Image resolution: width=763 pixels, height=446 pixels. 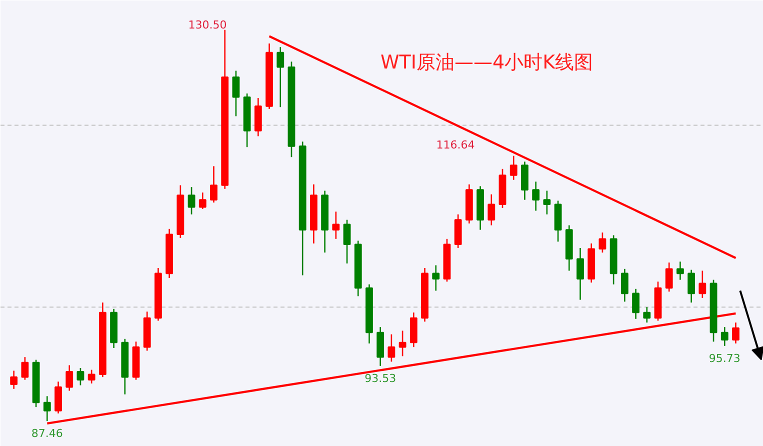 What do you see at coordinates (207, 25) in the screenshot?
I see `annotation: 130.50` at bounding box center [207, 25].